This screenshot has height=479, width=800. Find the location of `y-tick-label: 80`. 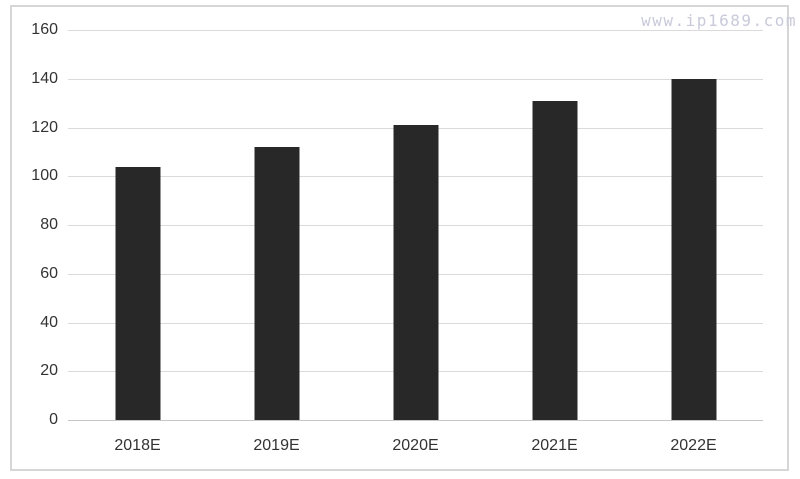

y-tick-label: 80 is located at coordinates (49, 224).